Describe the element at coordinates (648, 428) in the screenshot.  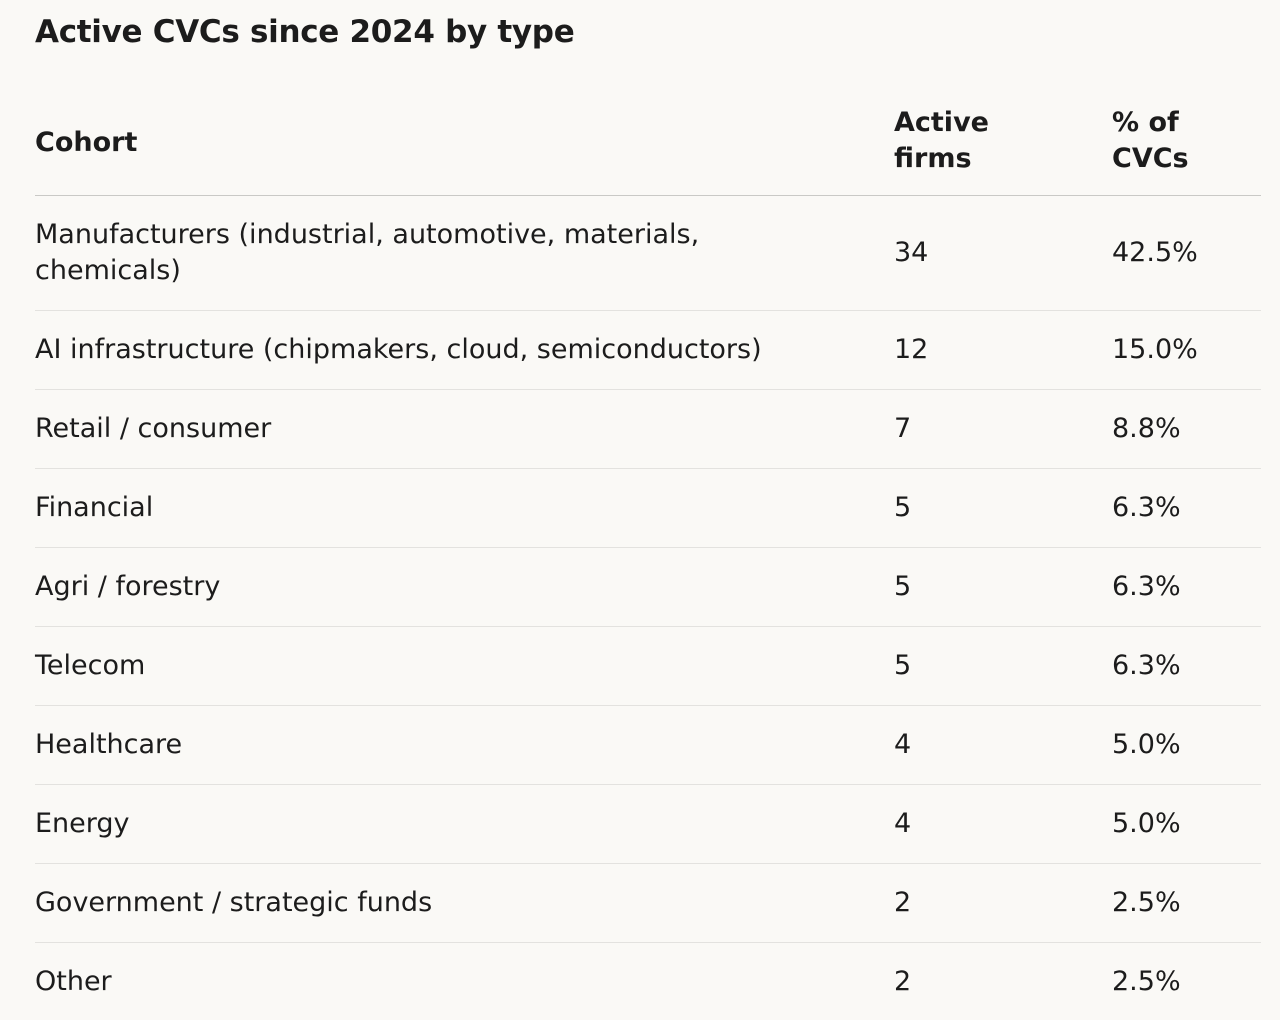
I see `table-row: Retail / consumer 7 8.8%` at that location.